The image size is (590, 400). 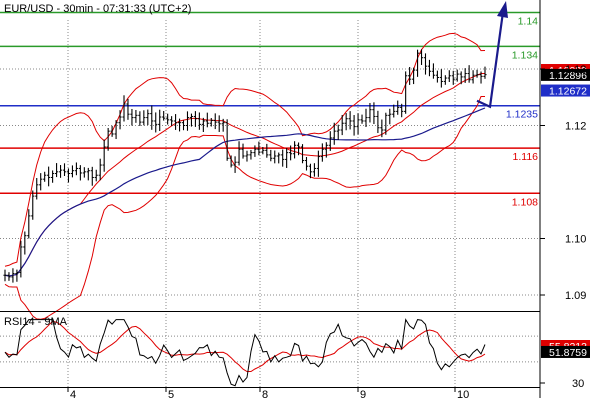 I want to click on rsi-layer, so click(x=245, y=352).